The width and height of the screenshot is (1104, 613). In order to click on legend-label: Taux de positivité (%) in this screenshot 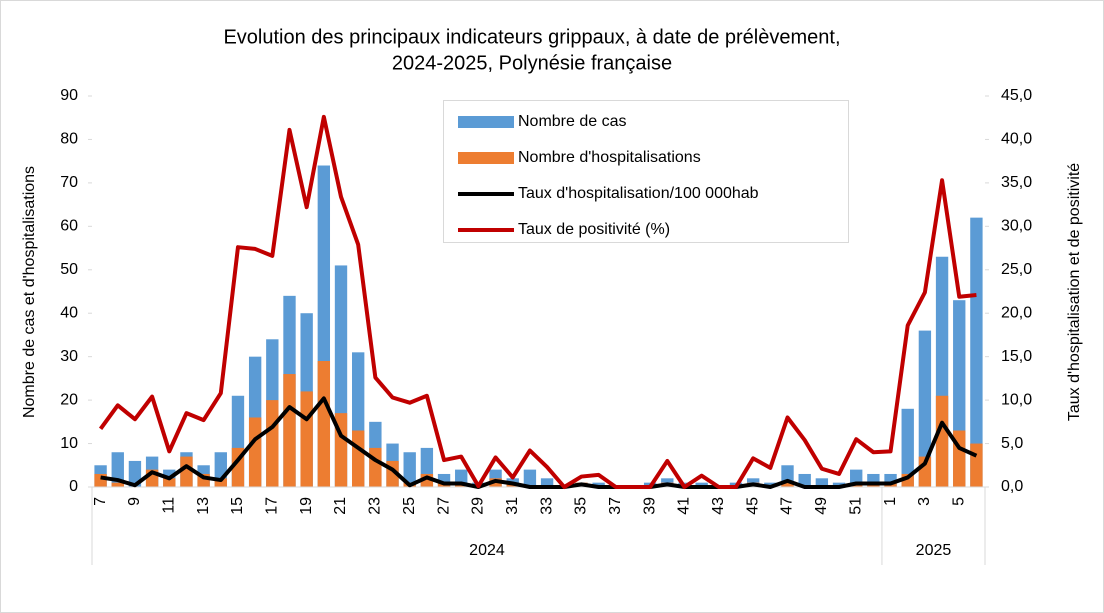, I will do `click(594, 229)`.